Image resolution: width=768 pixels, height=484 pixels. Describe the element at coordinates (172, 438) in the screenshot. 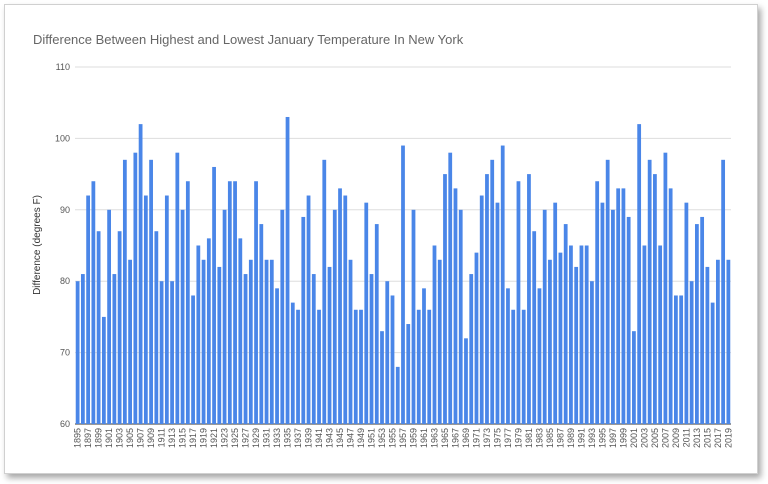

I see `x-tick-label: 1913` at that location.